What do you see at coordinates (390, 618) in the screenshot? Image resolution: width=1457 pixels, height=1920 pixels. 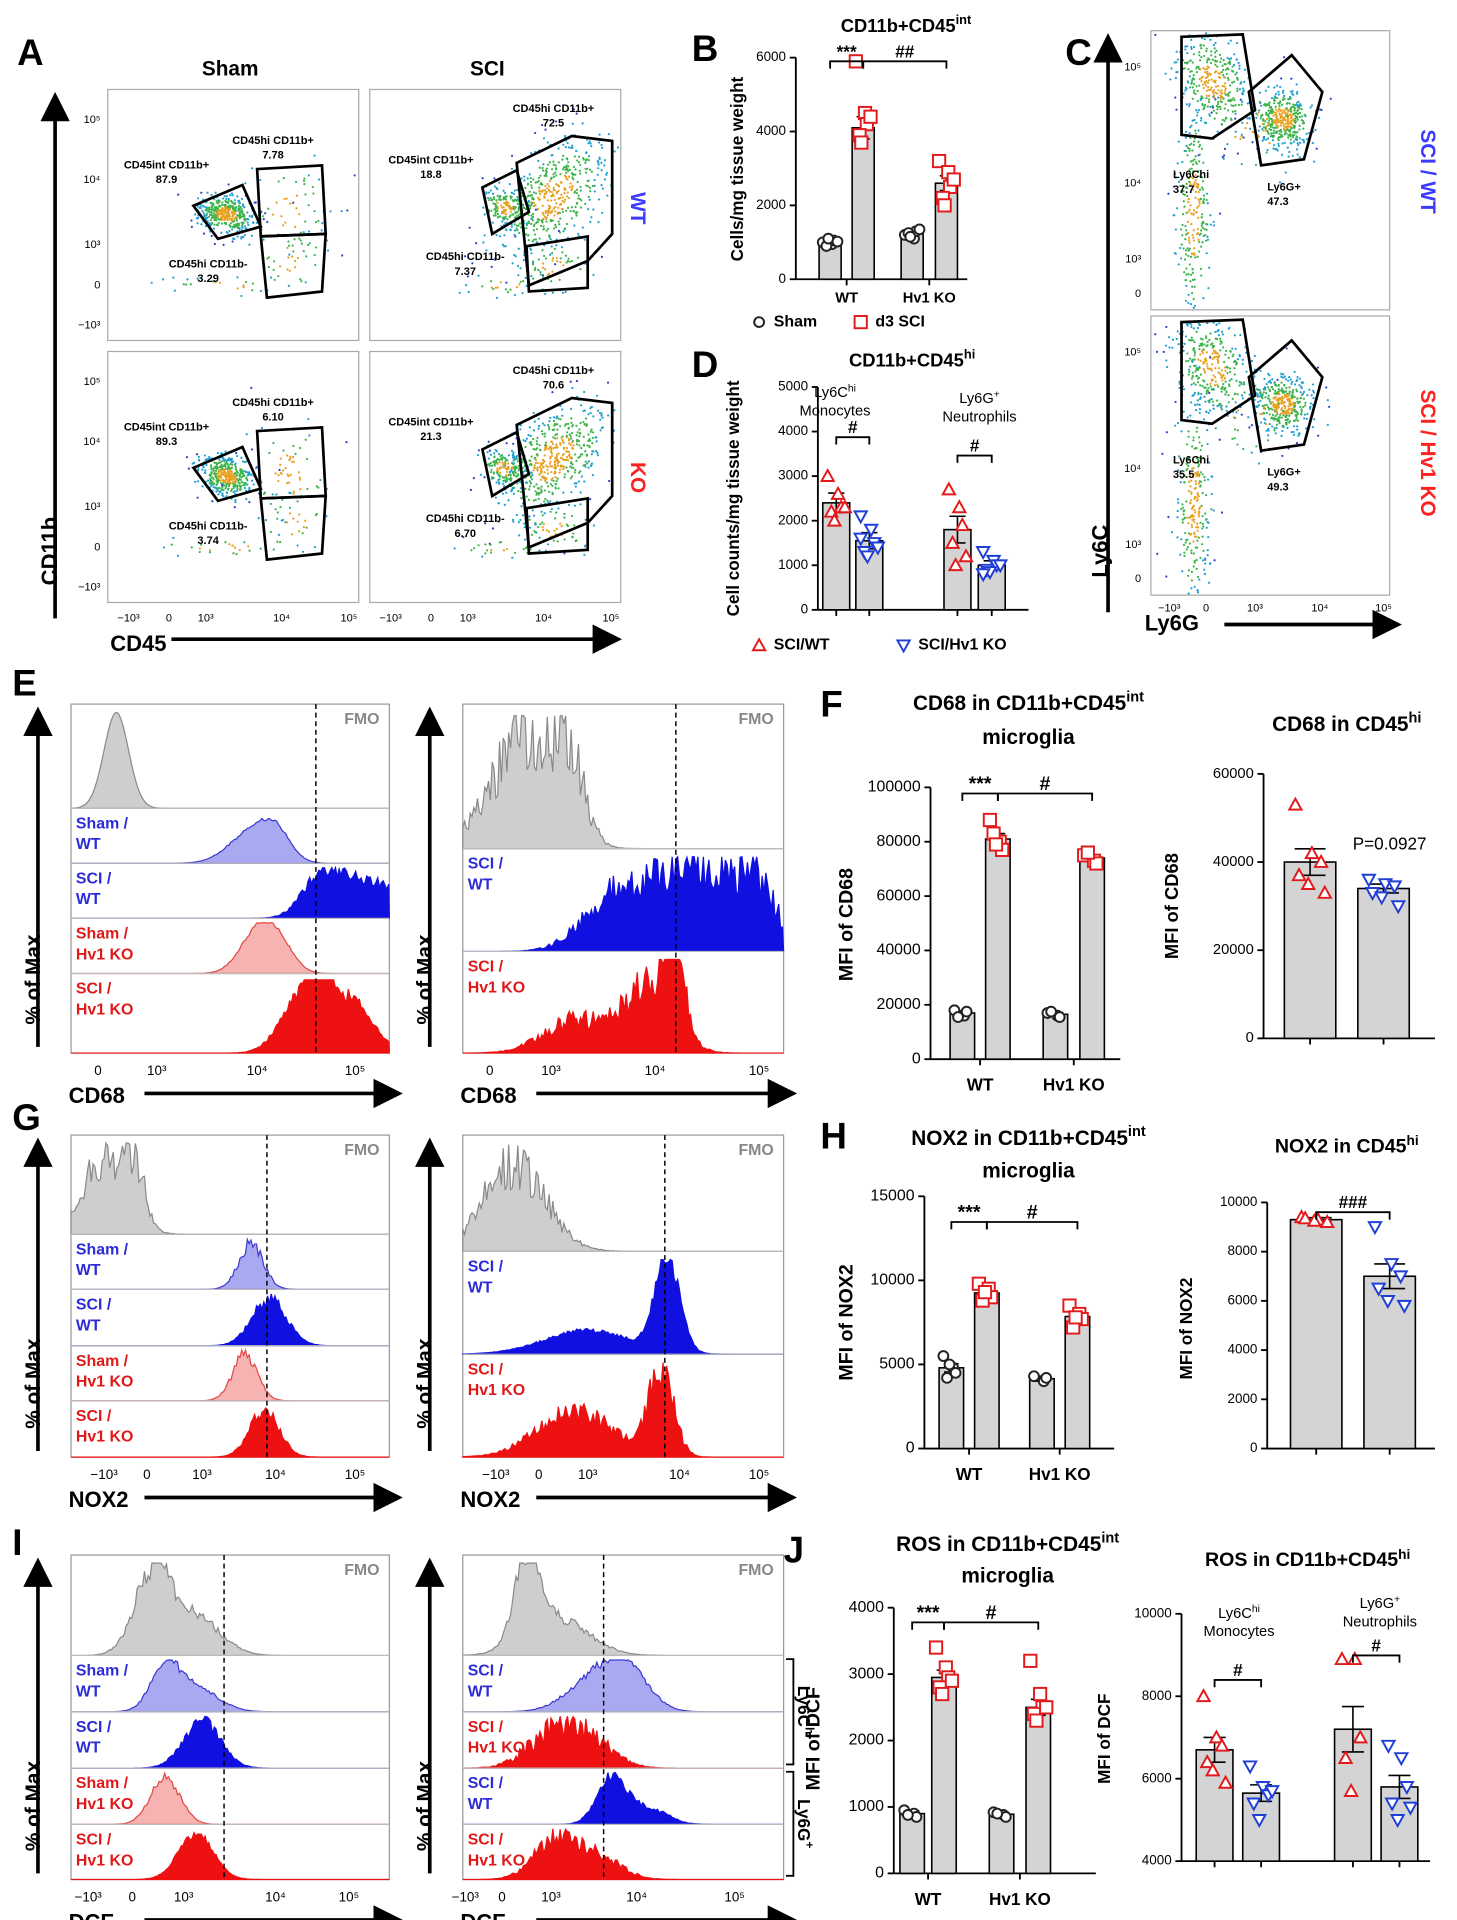 I see `x-tick-label: −10³` at bounding box center [390, 618].